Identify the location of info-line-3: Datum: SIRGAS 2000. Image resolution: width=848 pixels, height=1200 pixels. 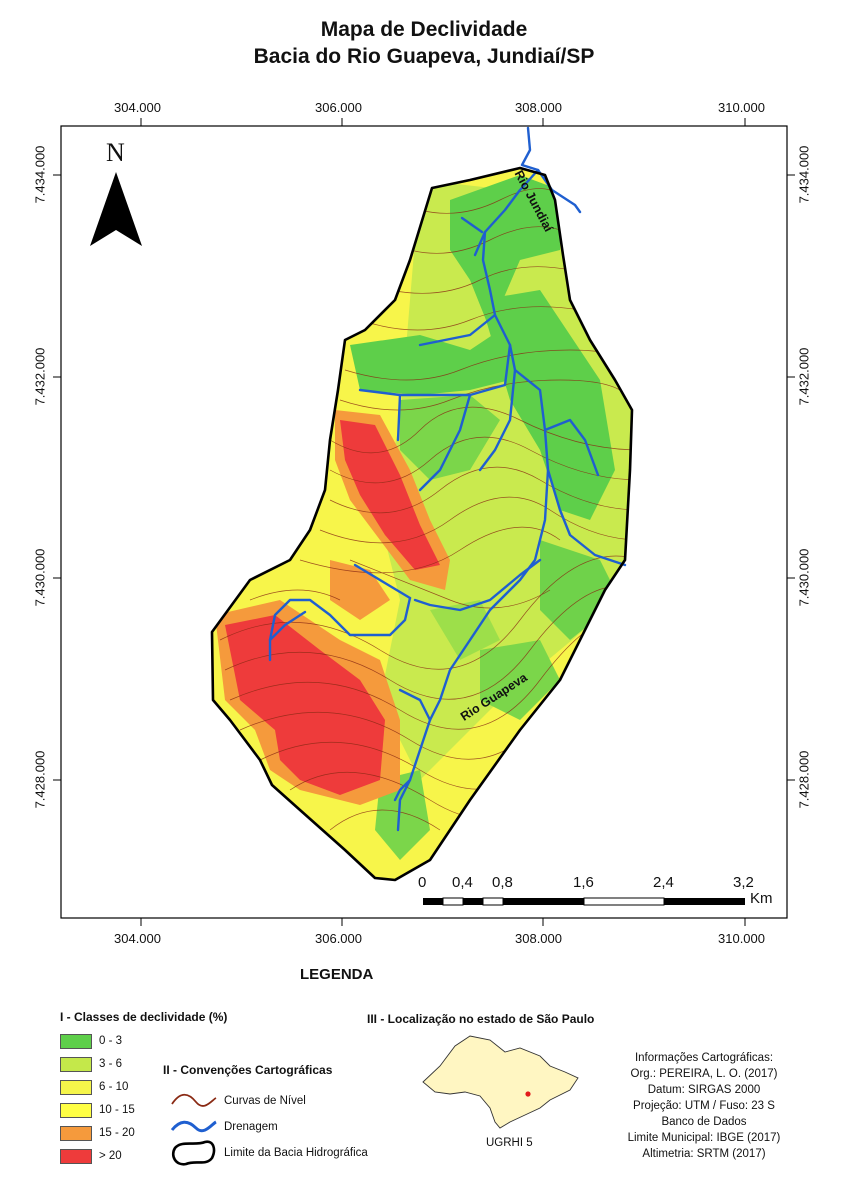
(704, 1090).